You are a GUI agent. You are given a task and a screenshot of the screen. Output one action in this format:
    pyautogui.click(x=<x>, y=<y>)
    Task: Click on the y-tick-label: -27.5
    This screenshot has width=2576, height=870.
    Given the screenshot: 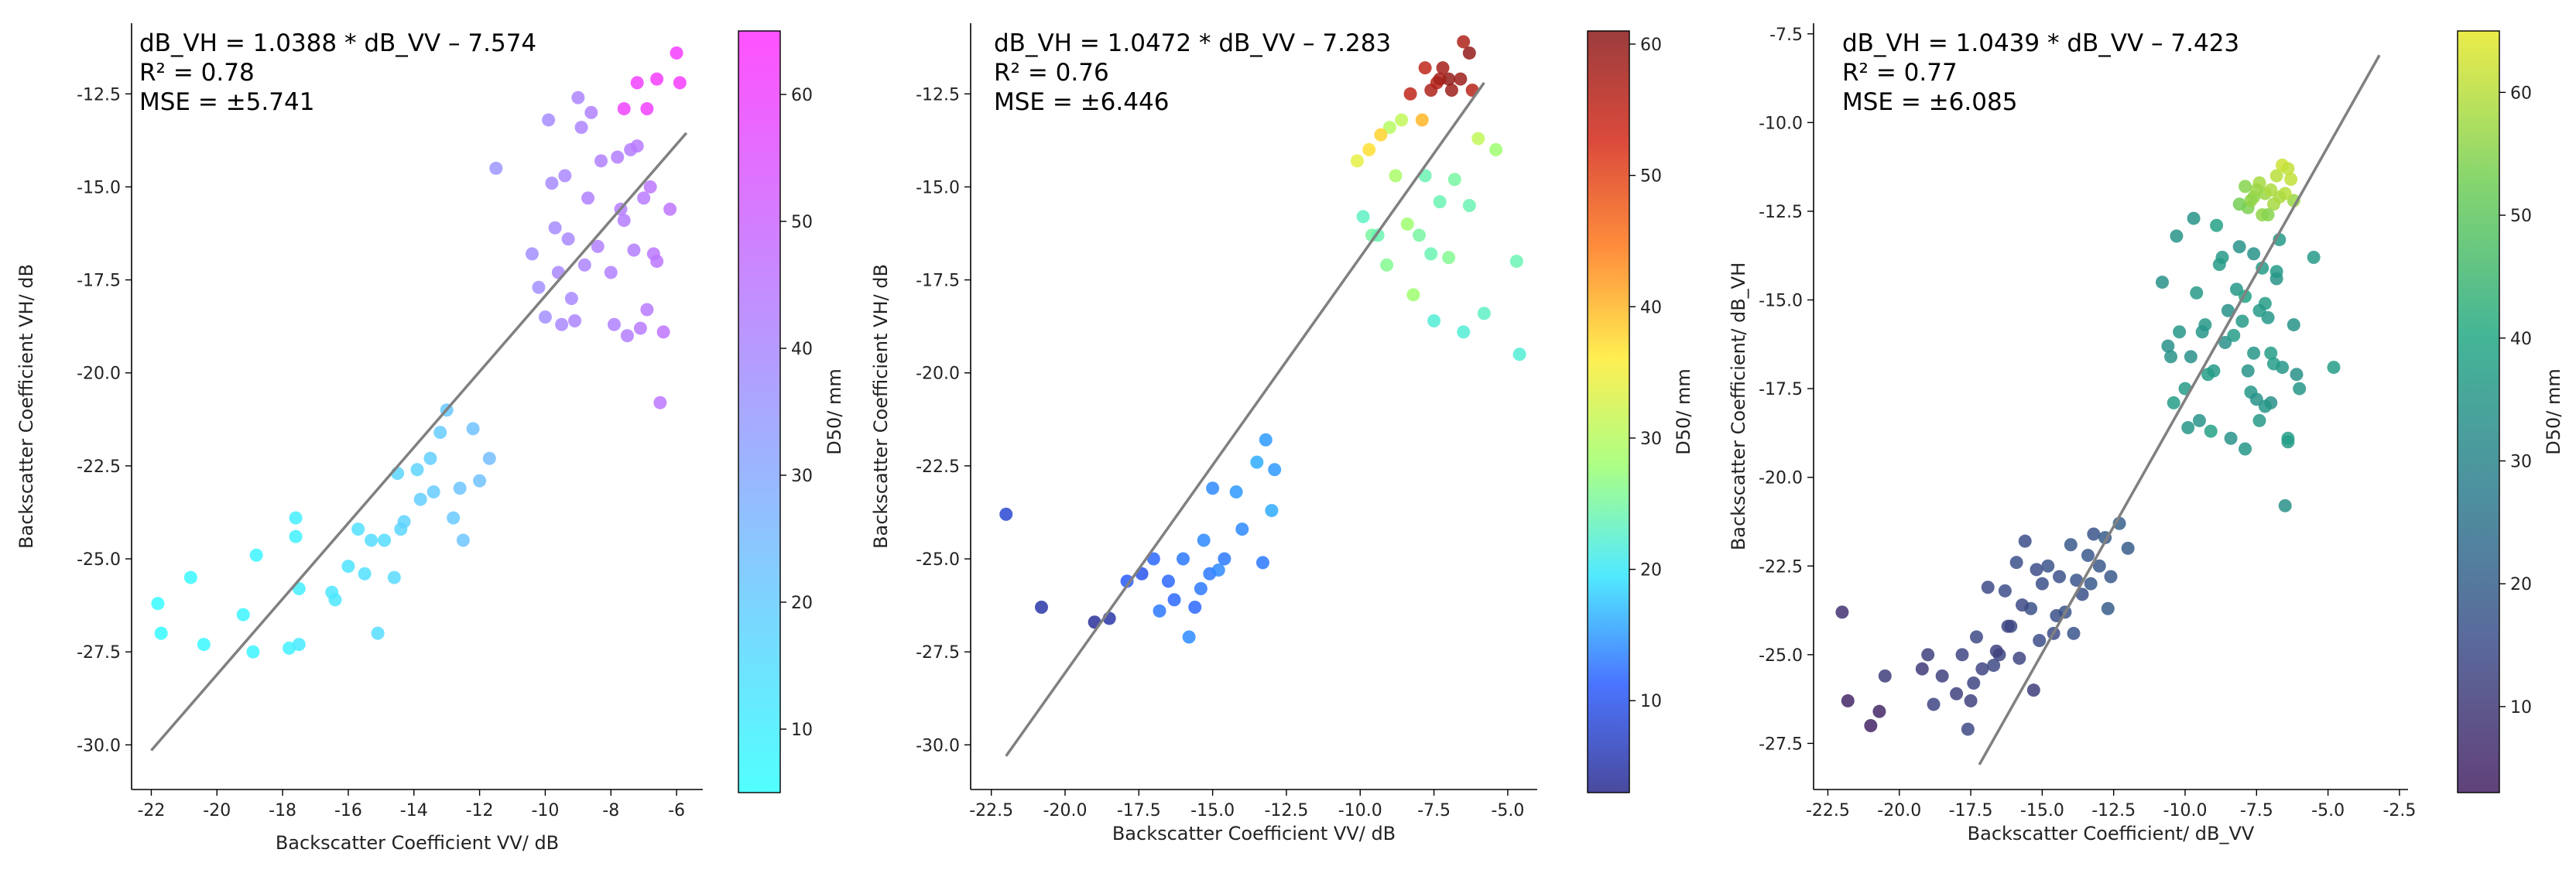 What is the action you would take?
    pyautogui.click(x=938, y=653)
    